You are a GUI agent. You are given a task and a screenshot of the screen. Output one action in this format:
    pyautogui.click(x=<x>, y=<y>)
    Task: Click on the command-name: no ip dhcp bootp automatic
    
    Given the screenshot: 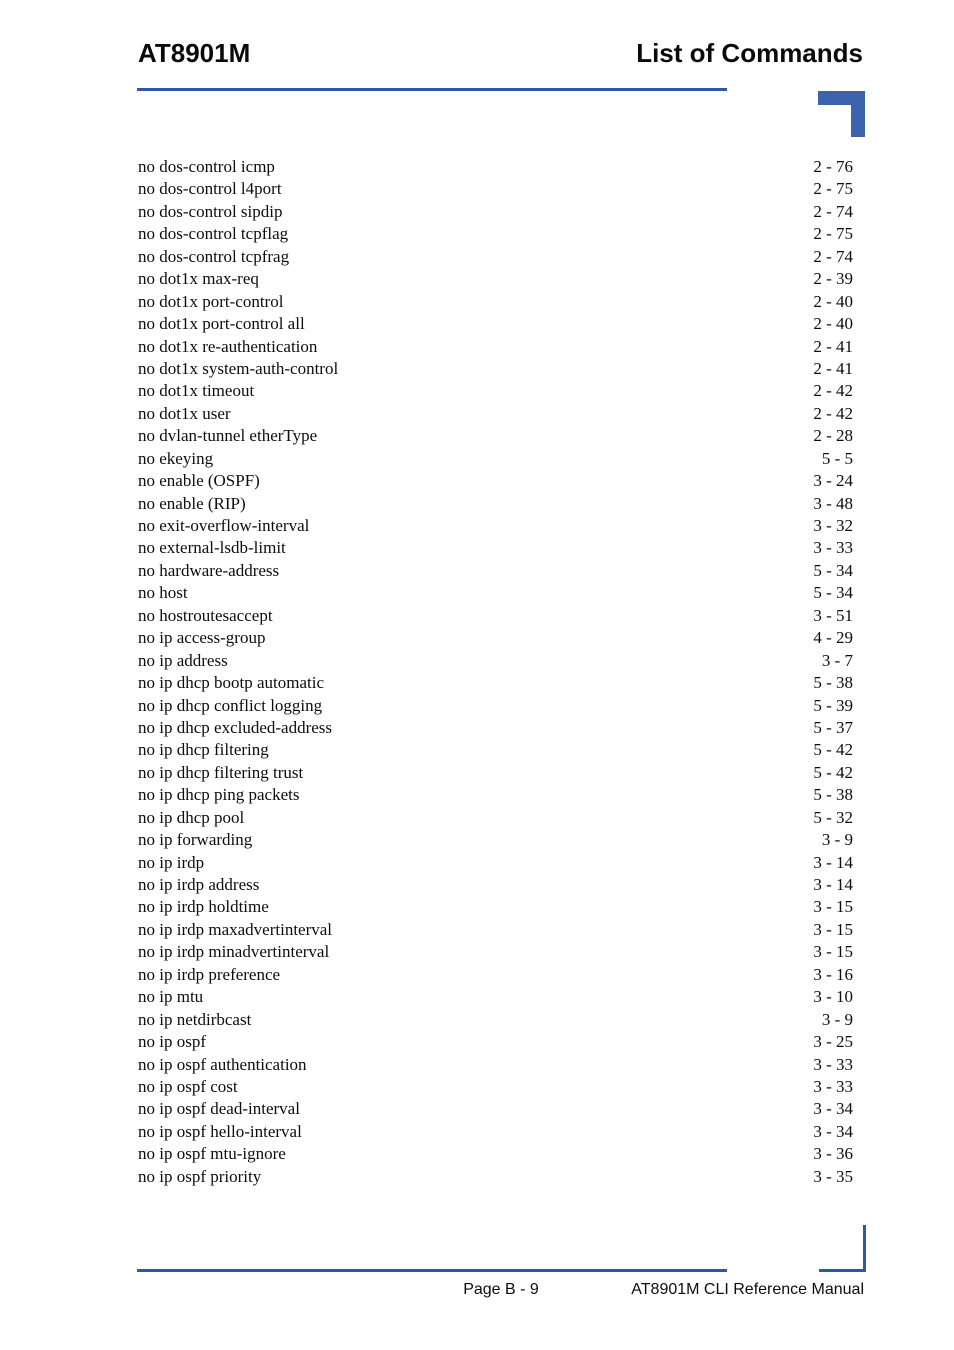 What is the action you would take?
    pyautogui.click(x=231, y=683)
    